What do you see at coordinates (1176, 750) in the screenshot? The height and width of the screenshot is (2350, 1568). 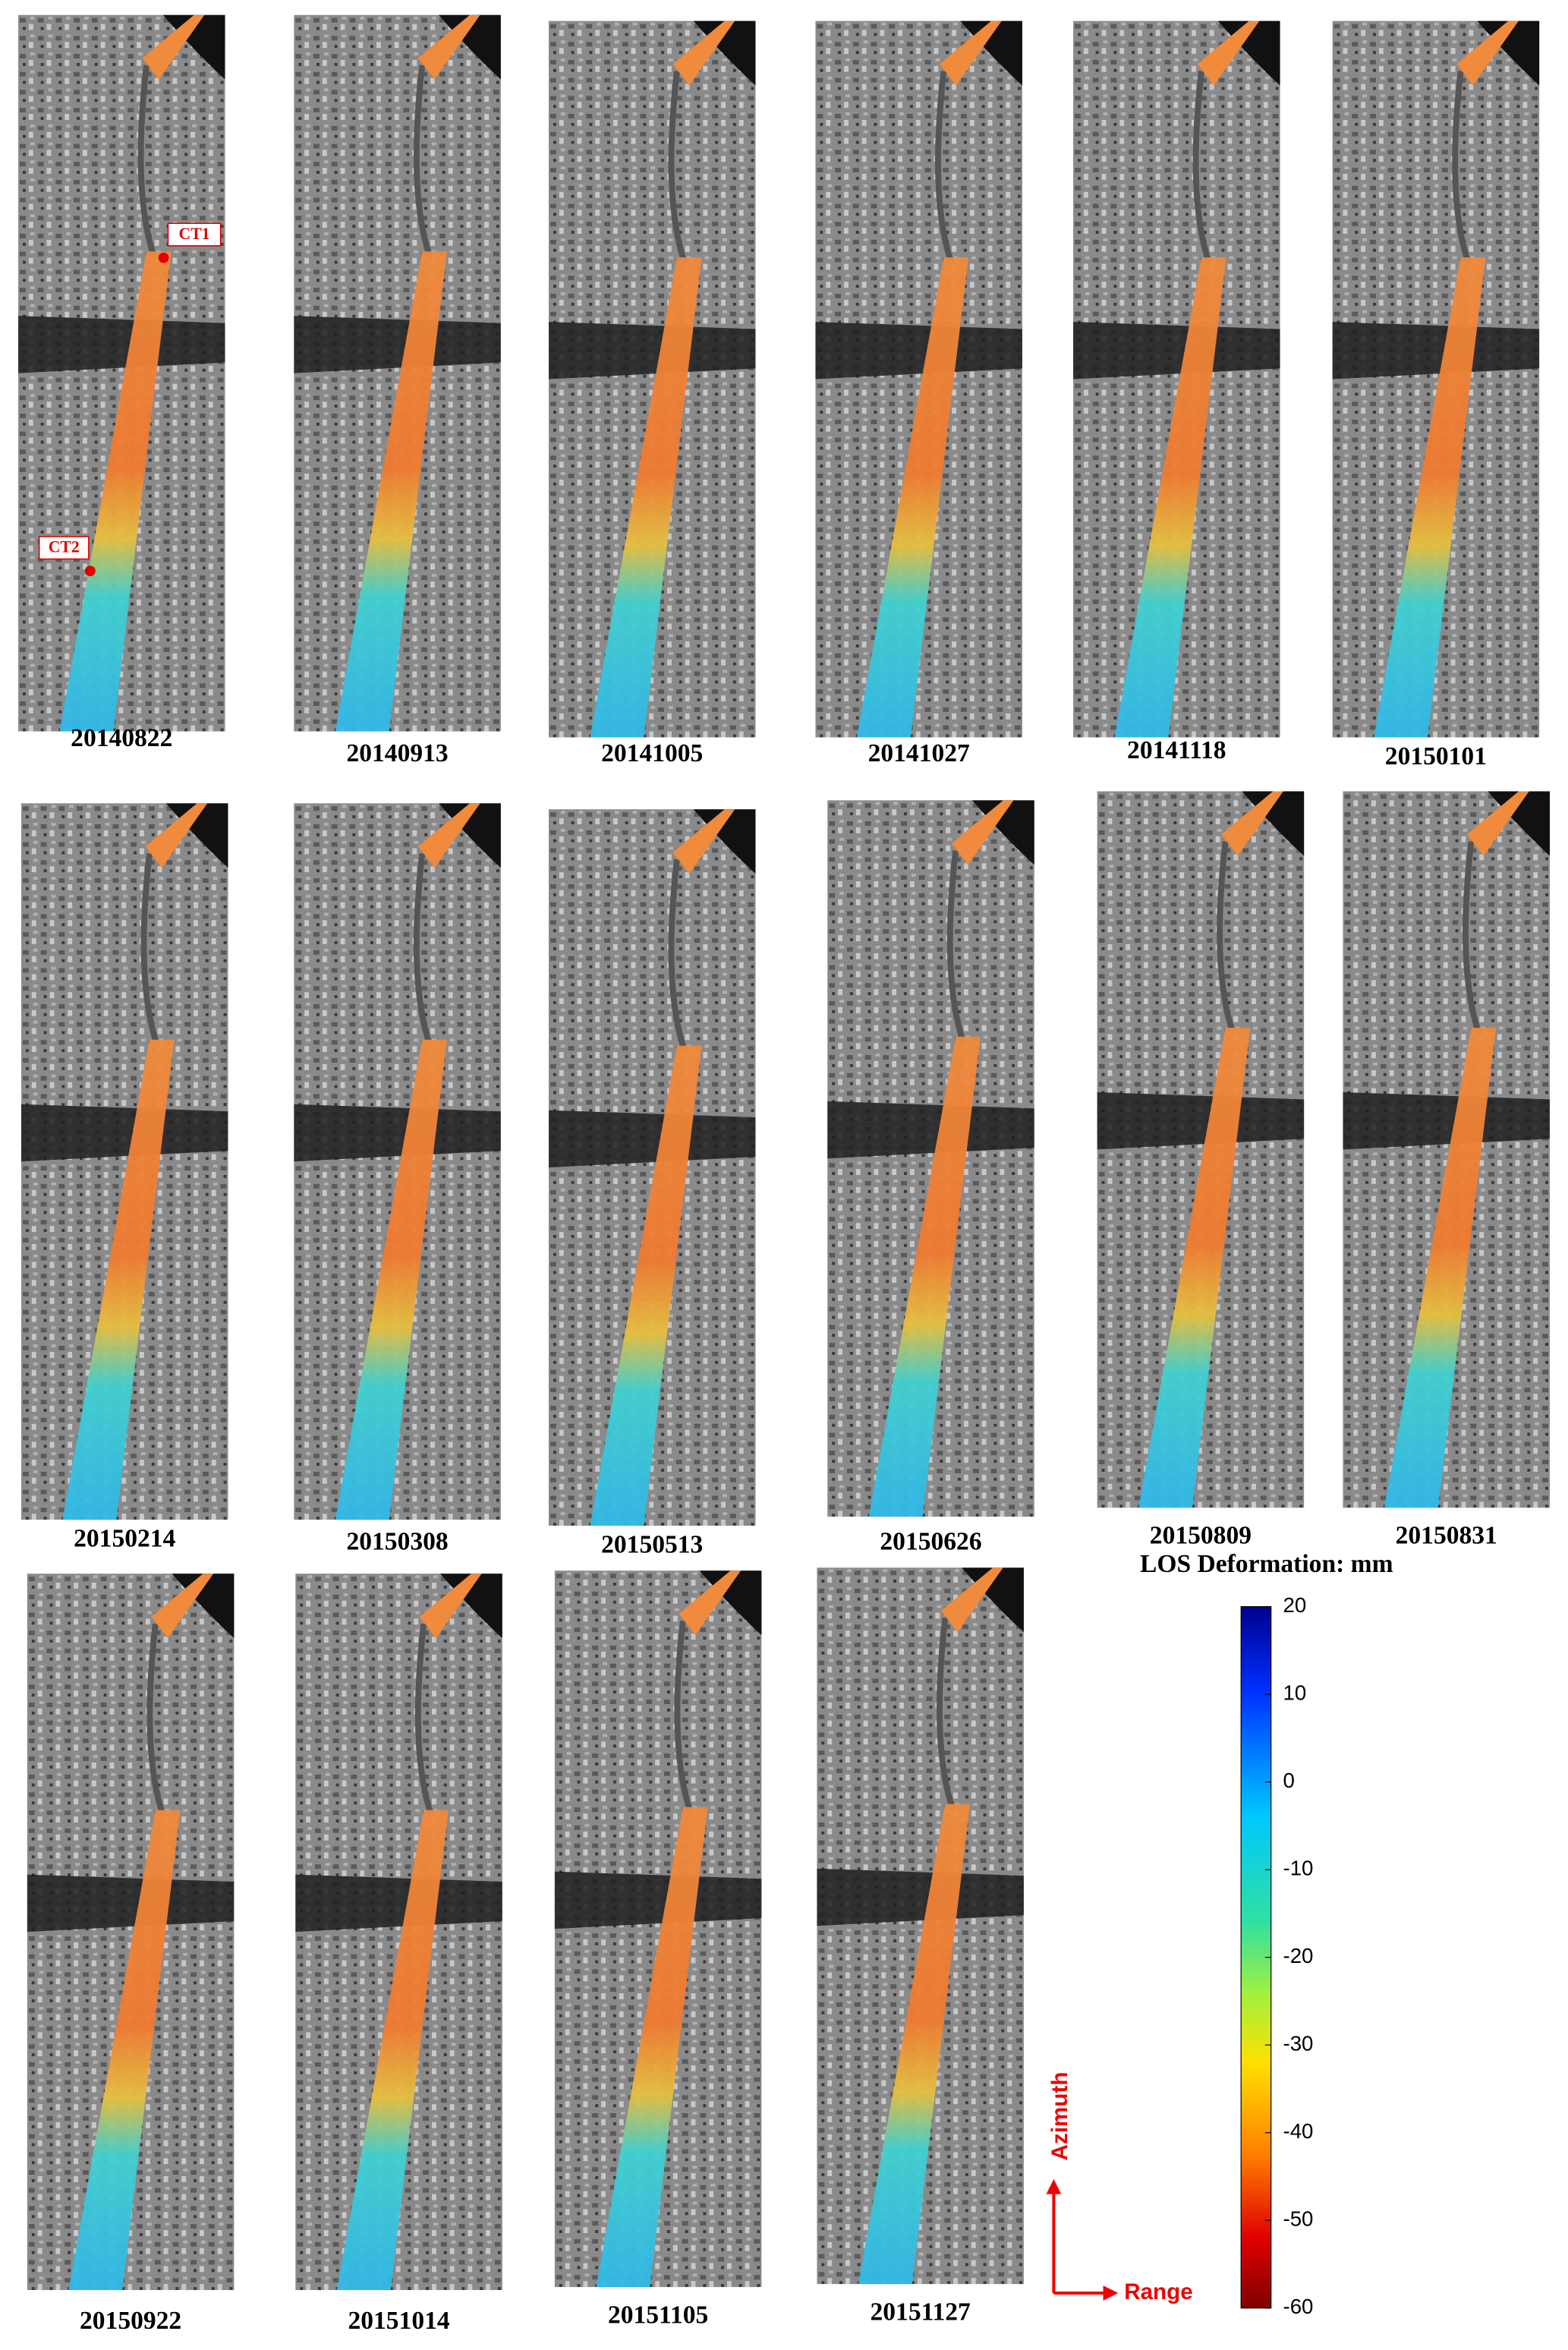 I see `date-label: 20141118` at bounding box center [1176, 750].